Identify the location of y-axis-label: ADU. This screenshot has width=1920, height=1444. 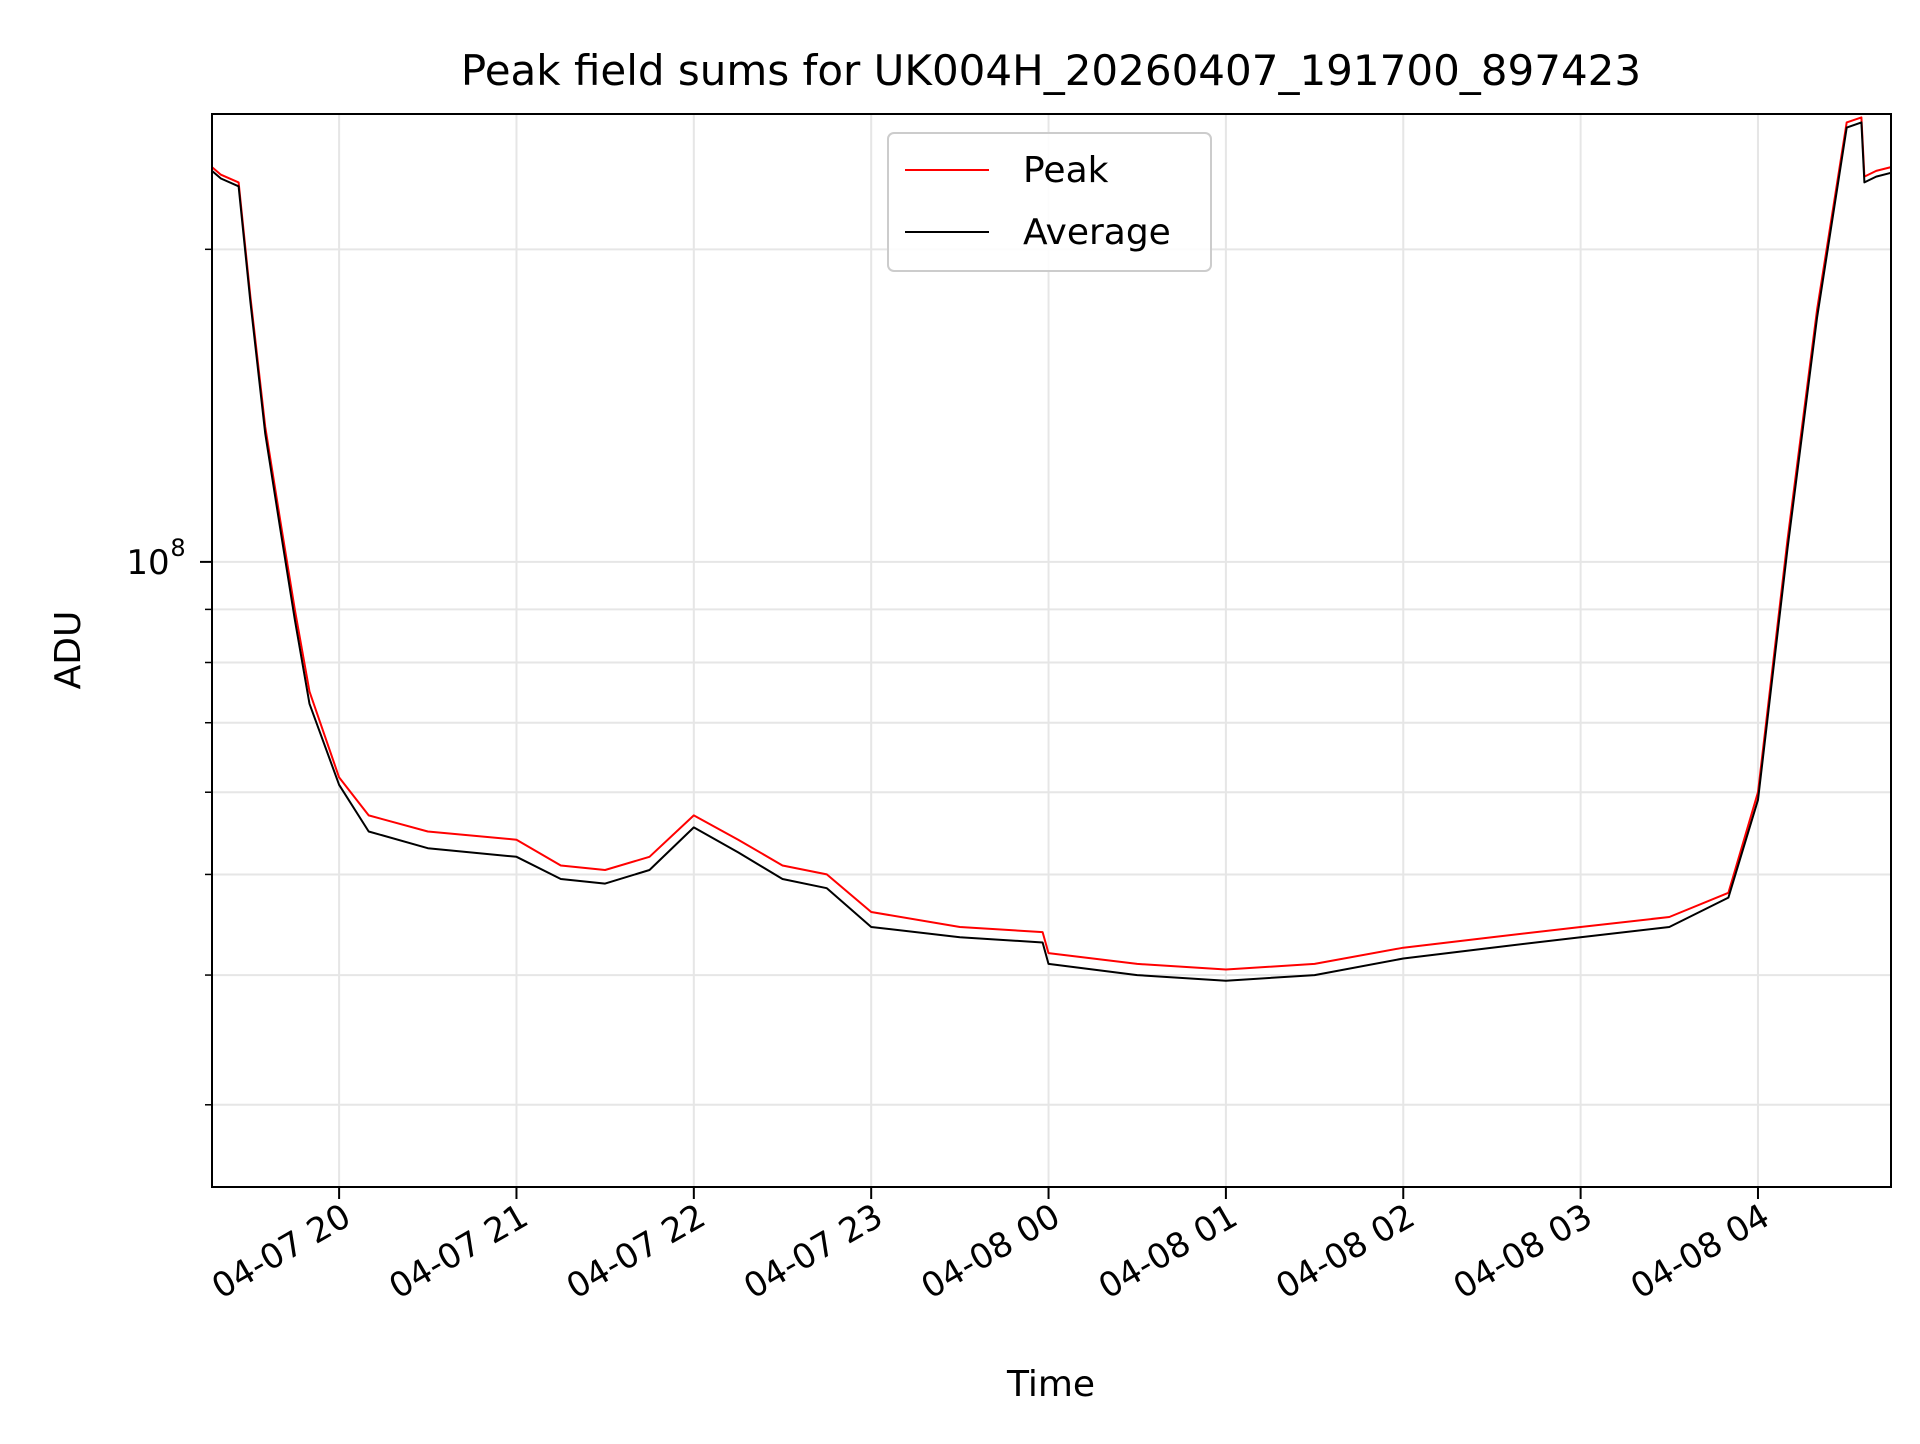
(68, 650).